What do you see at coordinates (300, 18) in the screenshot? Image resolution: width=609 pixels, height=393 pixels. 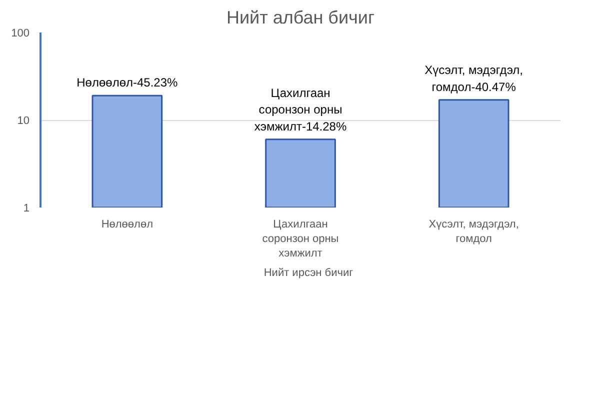 I see `chart-title: Нийт албан бичиг` at bounding box center [300, 18].